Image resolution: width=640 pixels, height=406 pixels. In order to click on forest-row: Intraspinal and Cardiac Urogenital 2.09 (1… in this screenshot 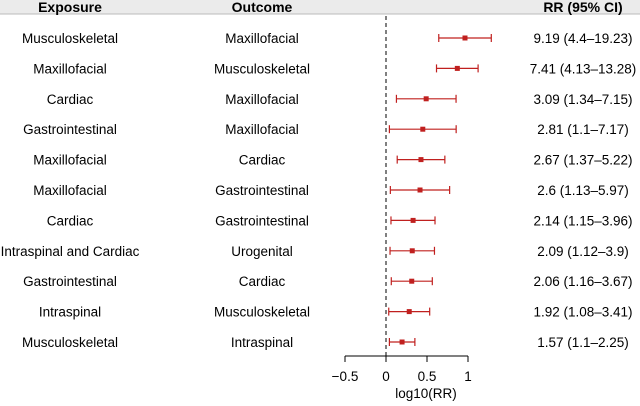, I will do `click(315, 251)`.